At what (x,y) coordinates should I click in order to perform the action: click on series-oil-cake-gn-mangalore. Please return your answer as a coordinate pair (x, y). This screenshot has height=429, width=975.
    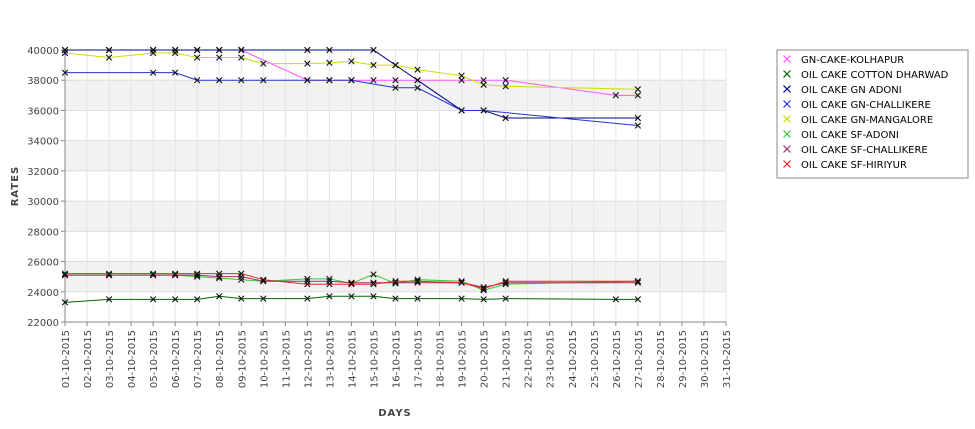
    Looking at the image, I should click on (351, 71).